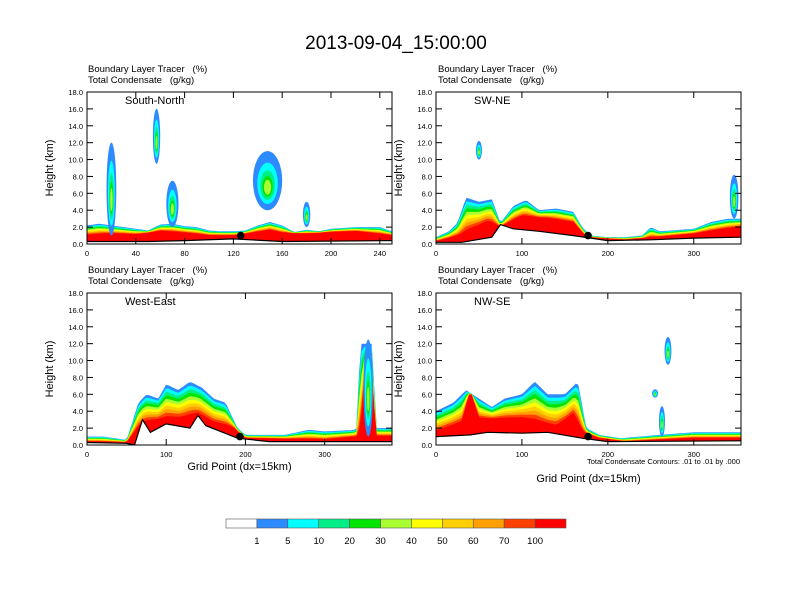 The image size is (792, 612). I want to click on x-tick-label: 160, so click(282, 253).